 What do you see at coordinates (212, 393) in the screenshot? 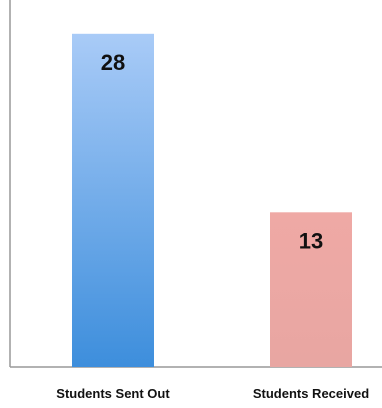
I see `category-labels-group: Students Sent Out Students Received` at bounding box center [212, 393].